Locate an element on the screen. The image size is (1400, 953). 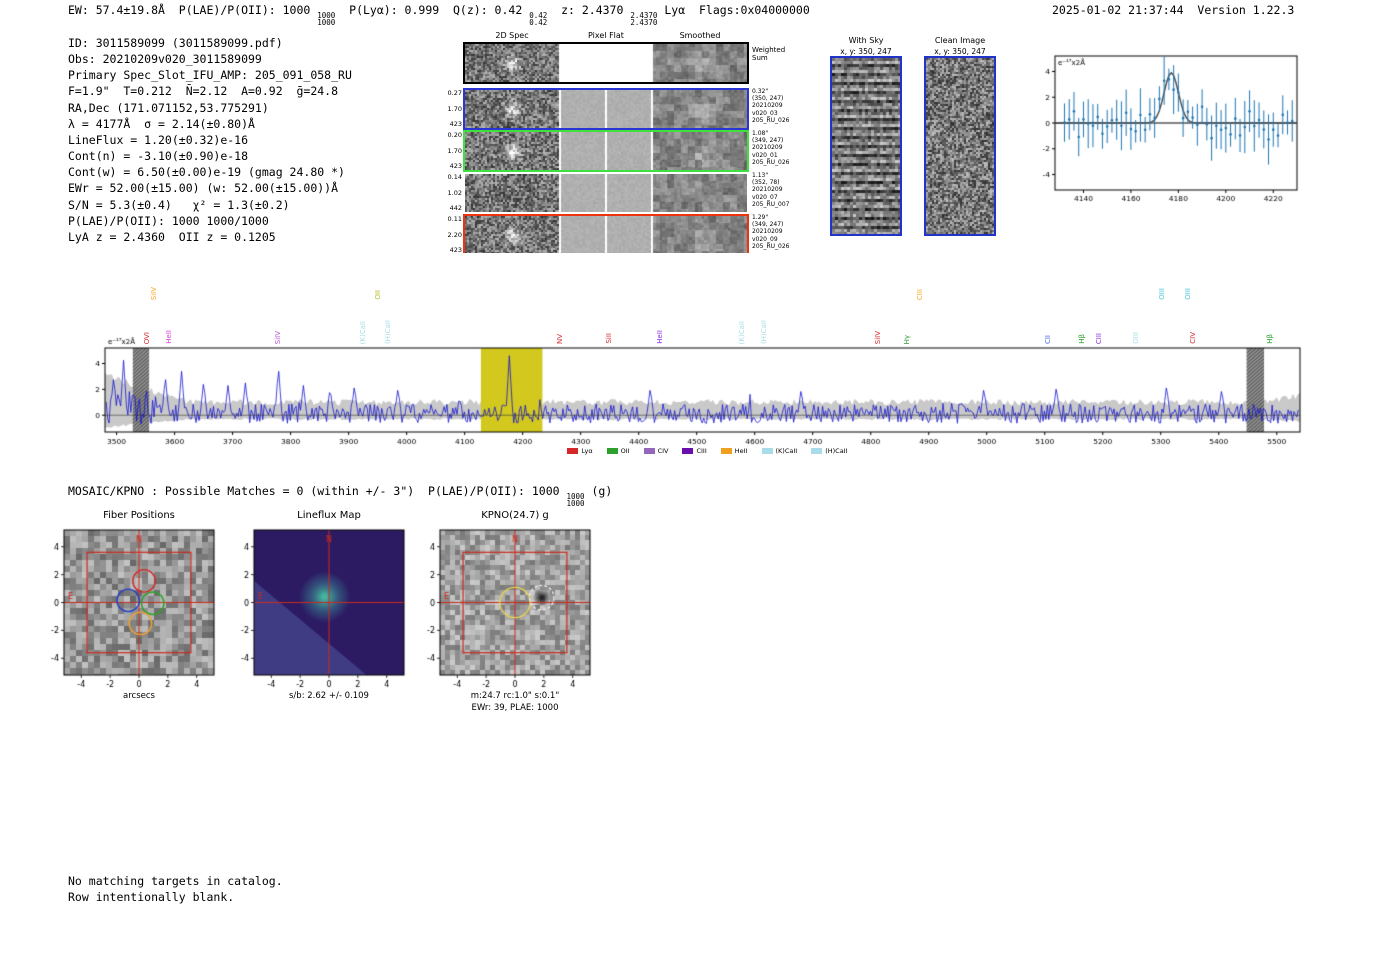
spectrum-legend: Lyα OII CIV CIII HeII (K)CaII (H)CaII is located at coordinates (707, 451).